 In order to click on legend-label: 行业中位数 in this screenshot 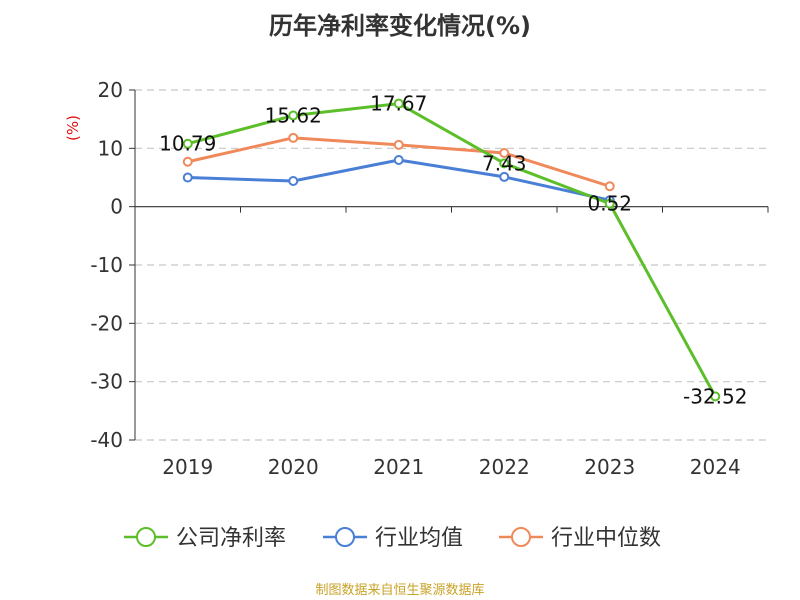, I will do `click(606, 538)`.